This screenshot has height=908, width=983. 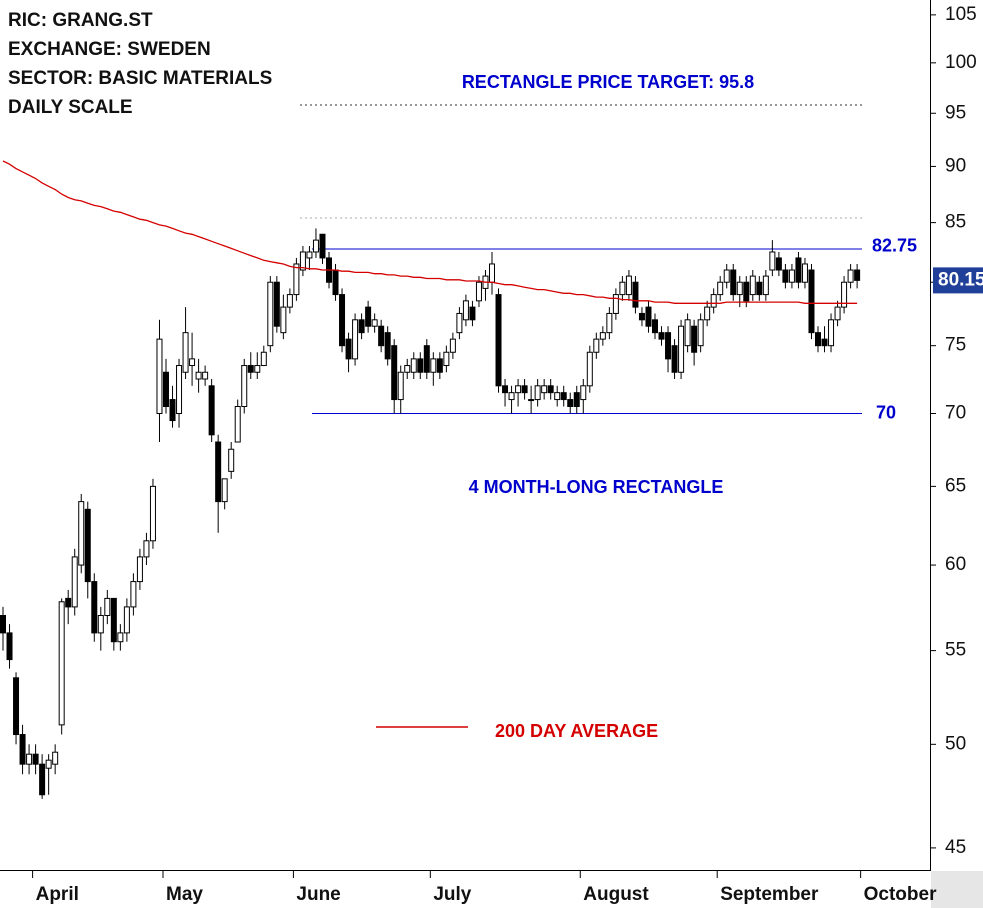 What do you see at coordinates (955, 847) in the screenshot?
I see `y-tick-label: 45` at bounding box center [955, 847].